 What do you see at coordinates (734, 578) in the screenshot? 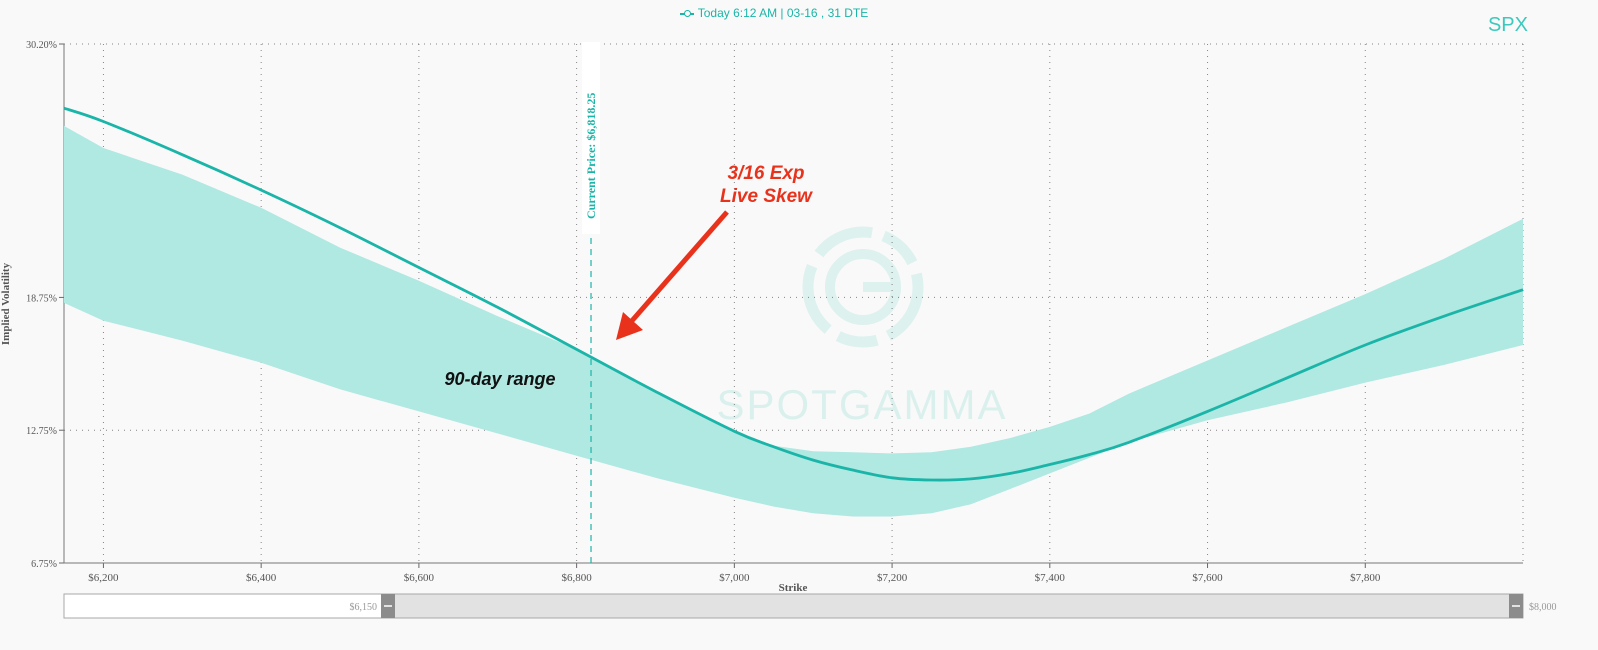
I see `x-tick-label: $7,000` at bounding box center [734, 578].